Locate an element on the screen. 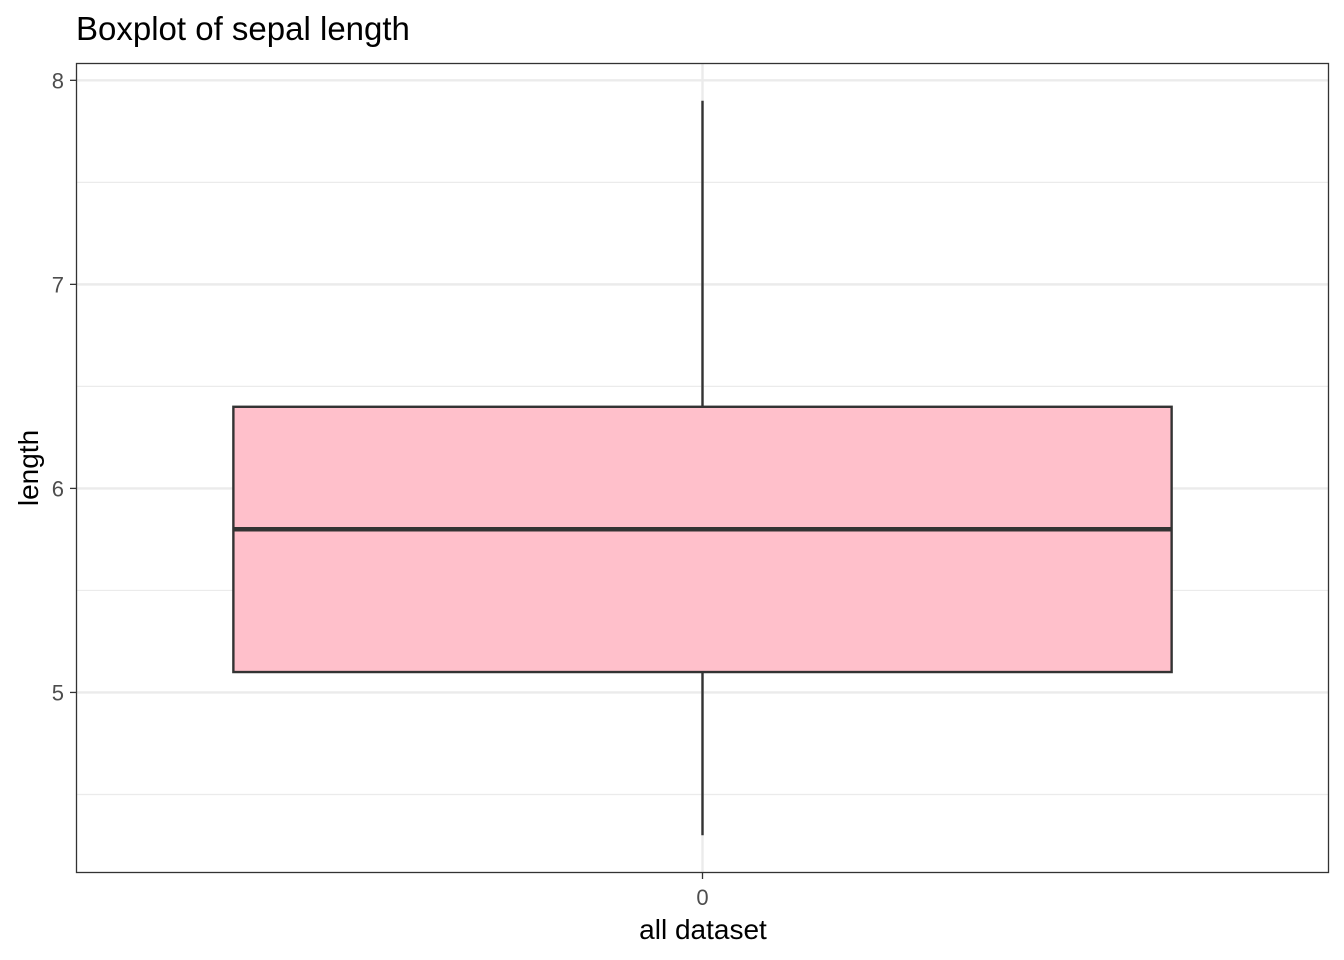 Image resolution: width=1344 pixels, height=960 pixels. x-axis: 0 is located at coordinates (702, 891).